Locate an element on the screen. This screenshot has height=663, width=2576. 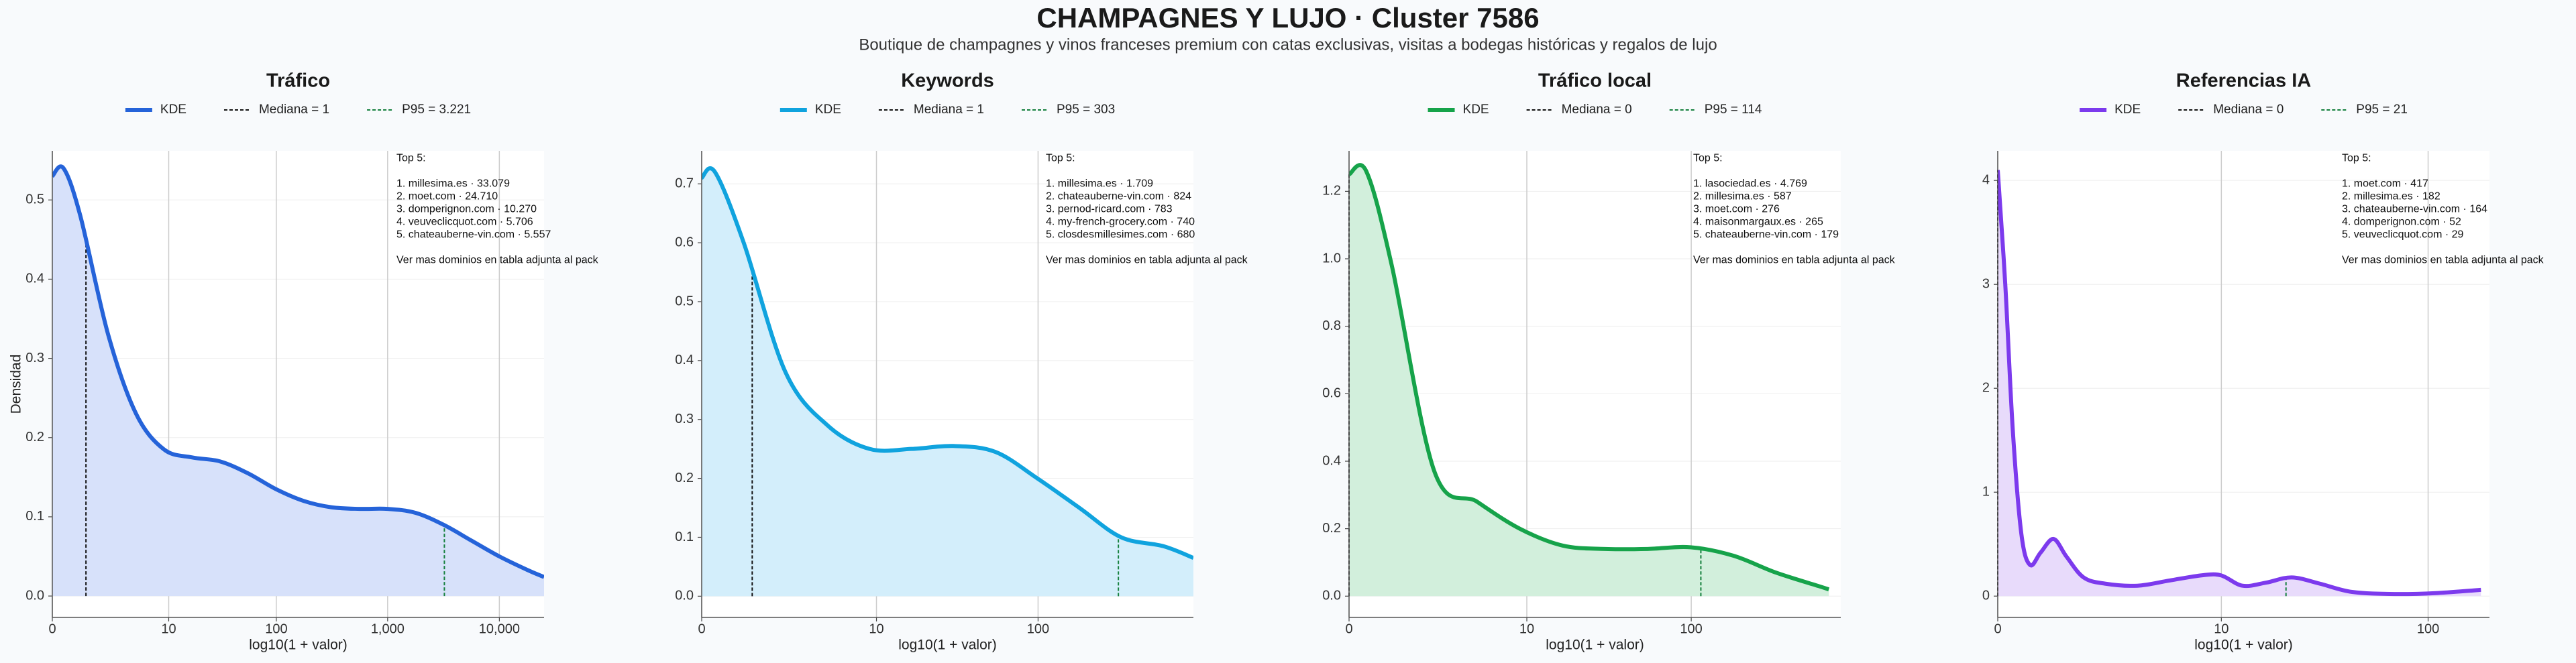
y-tick-label: 4 is located at coordinates (1986, 179).